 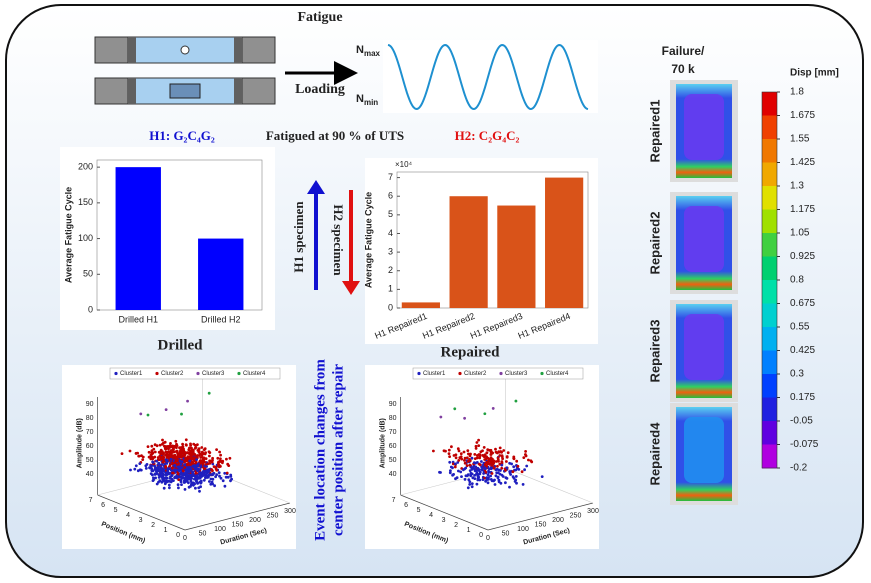 What do you see at coordinates (797, 374) in the screenshot?
I see `colorbar-tick-label: 0.3` at bounding box center [797, 374].